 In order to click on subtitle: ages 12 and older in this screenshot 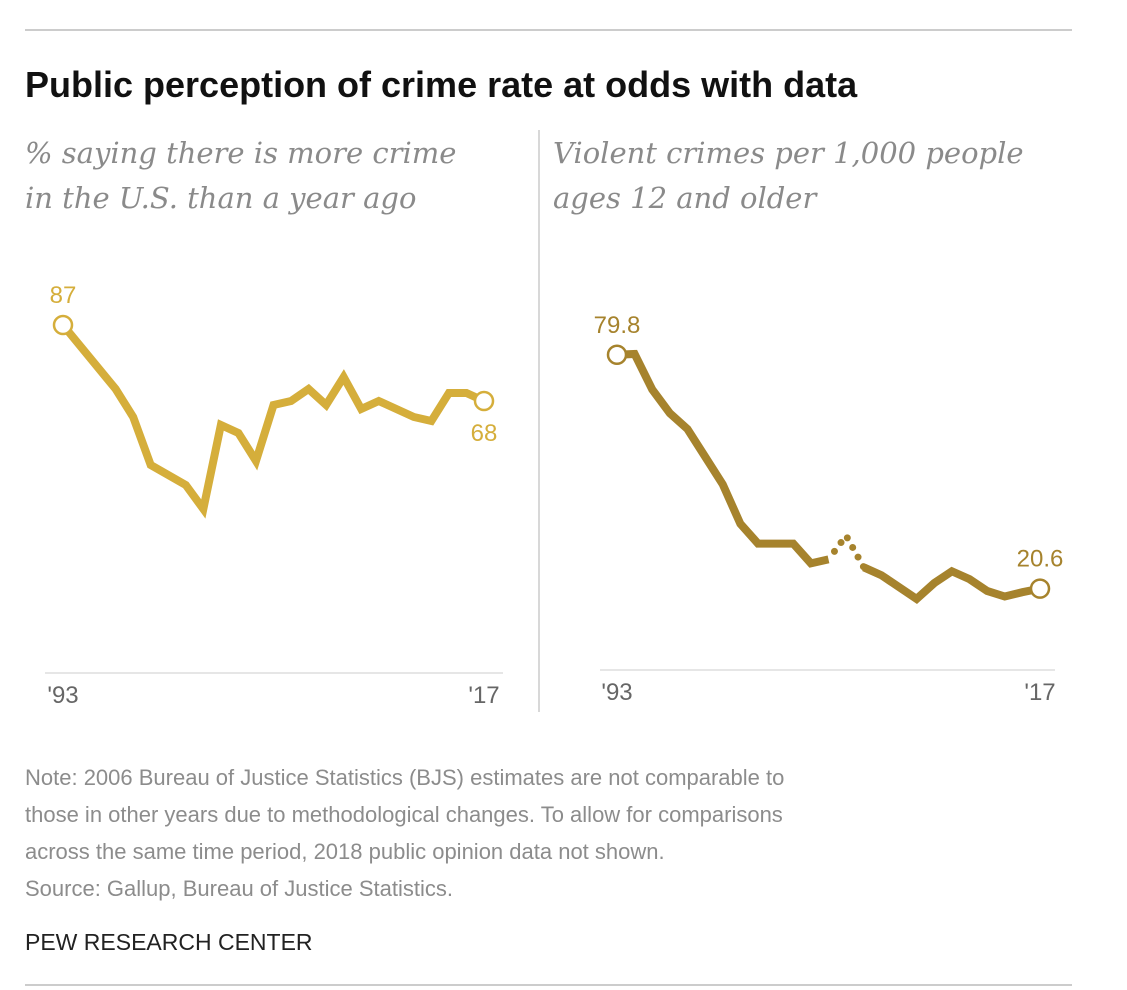, I will do `click(685, 198)`.